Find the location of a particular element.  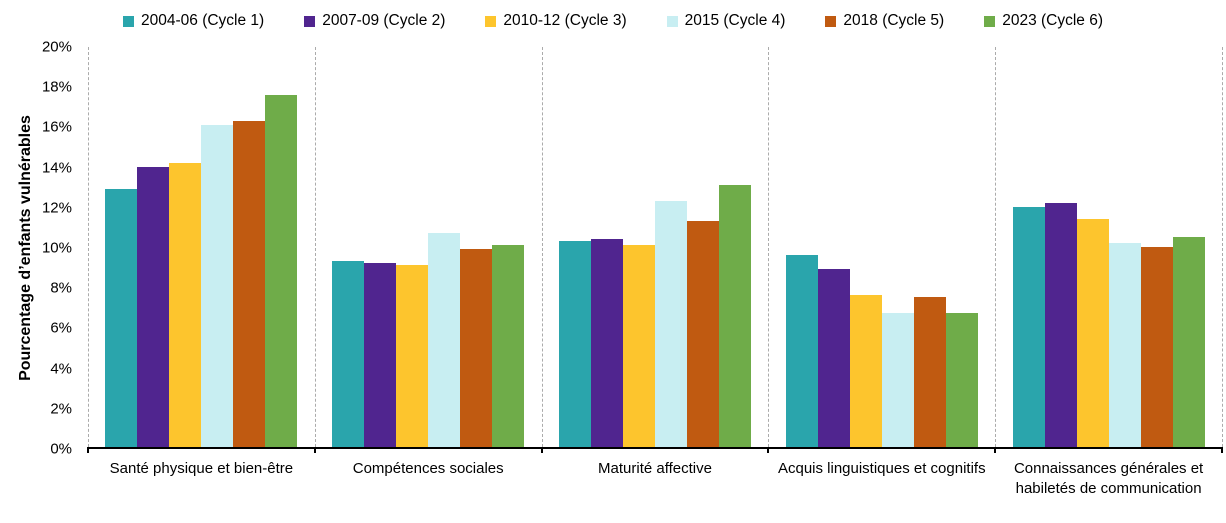

y-axis-ticks: 0% 2% 4% 6% 8% 10% 12% 14% 16% 18% 20% is located at coordinates (40, 248).